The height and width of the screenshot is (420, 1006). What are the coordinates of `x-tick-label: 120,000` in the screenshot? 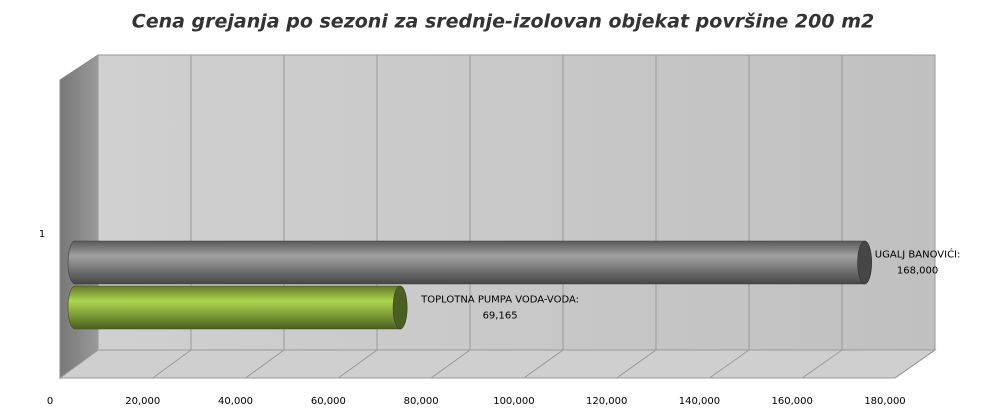 It's located at (606, 401).